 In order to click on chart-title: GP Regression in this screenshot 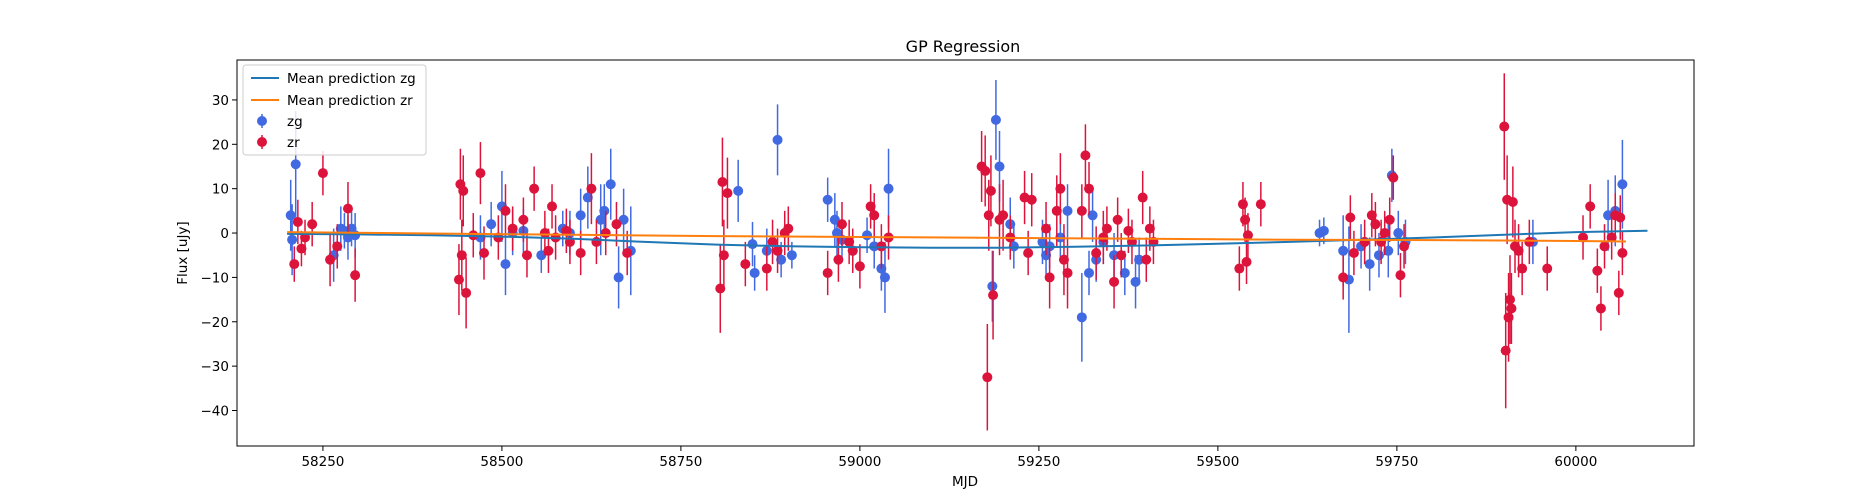, I will do `click(963, 46)`.